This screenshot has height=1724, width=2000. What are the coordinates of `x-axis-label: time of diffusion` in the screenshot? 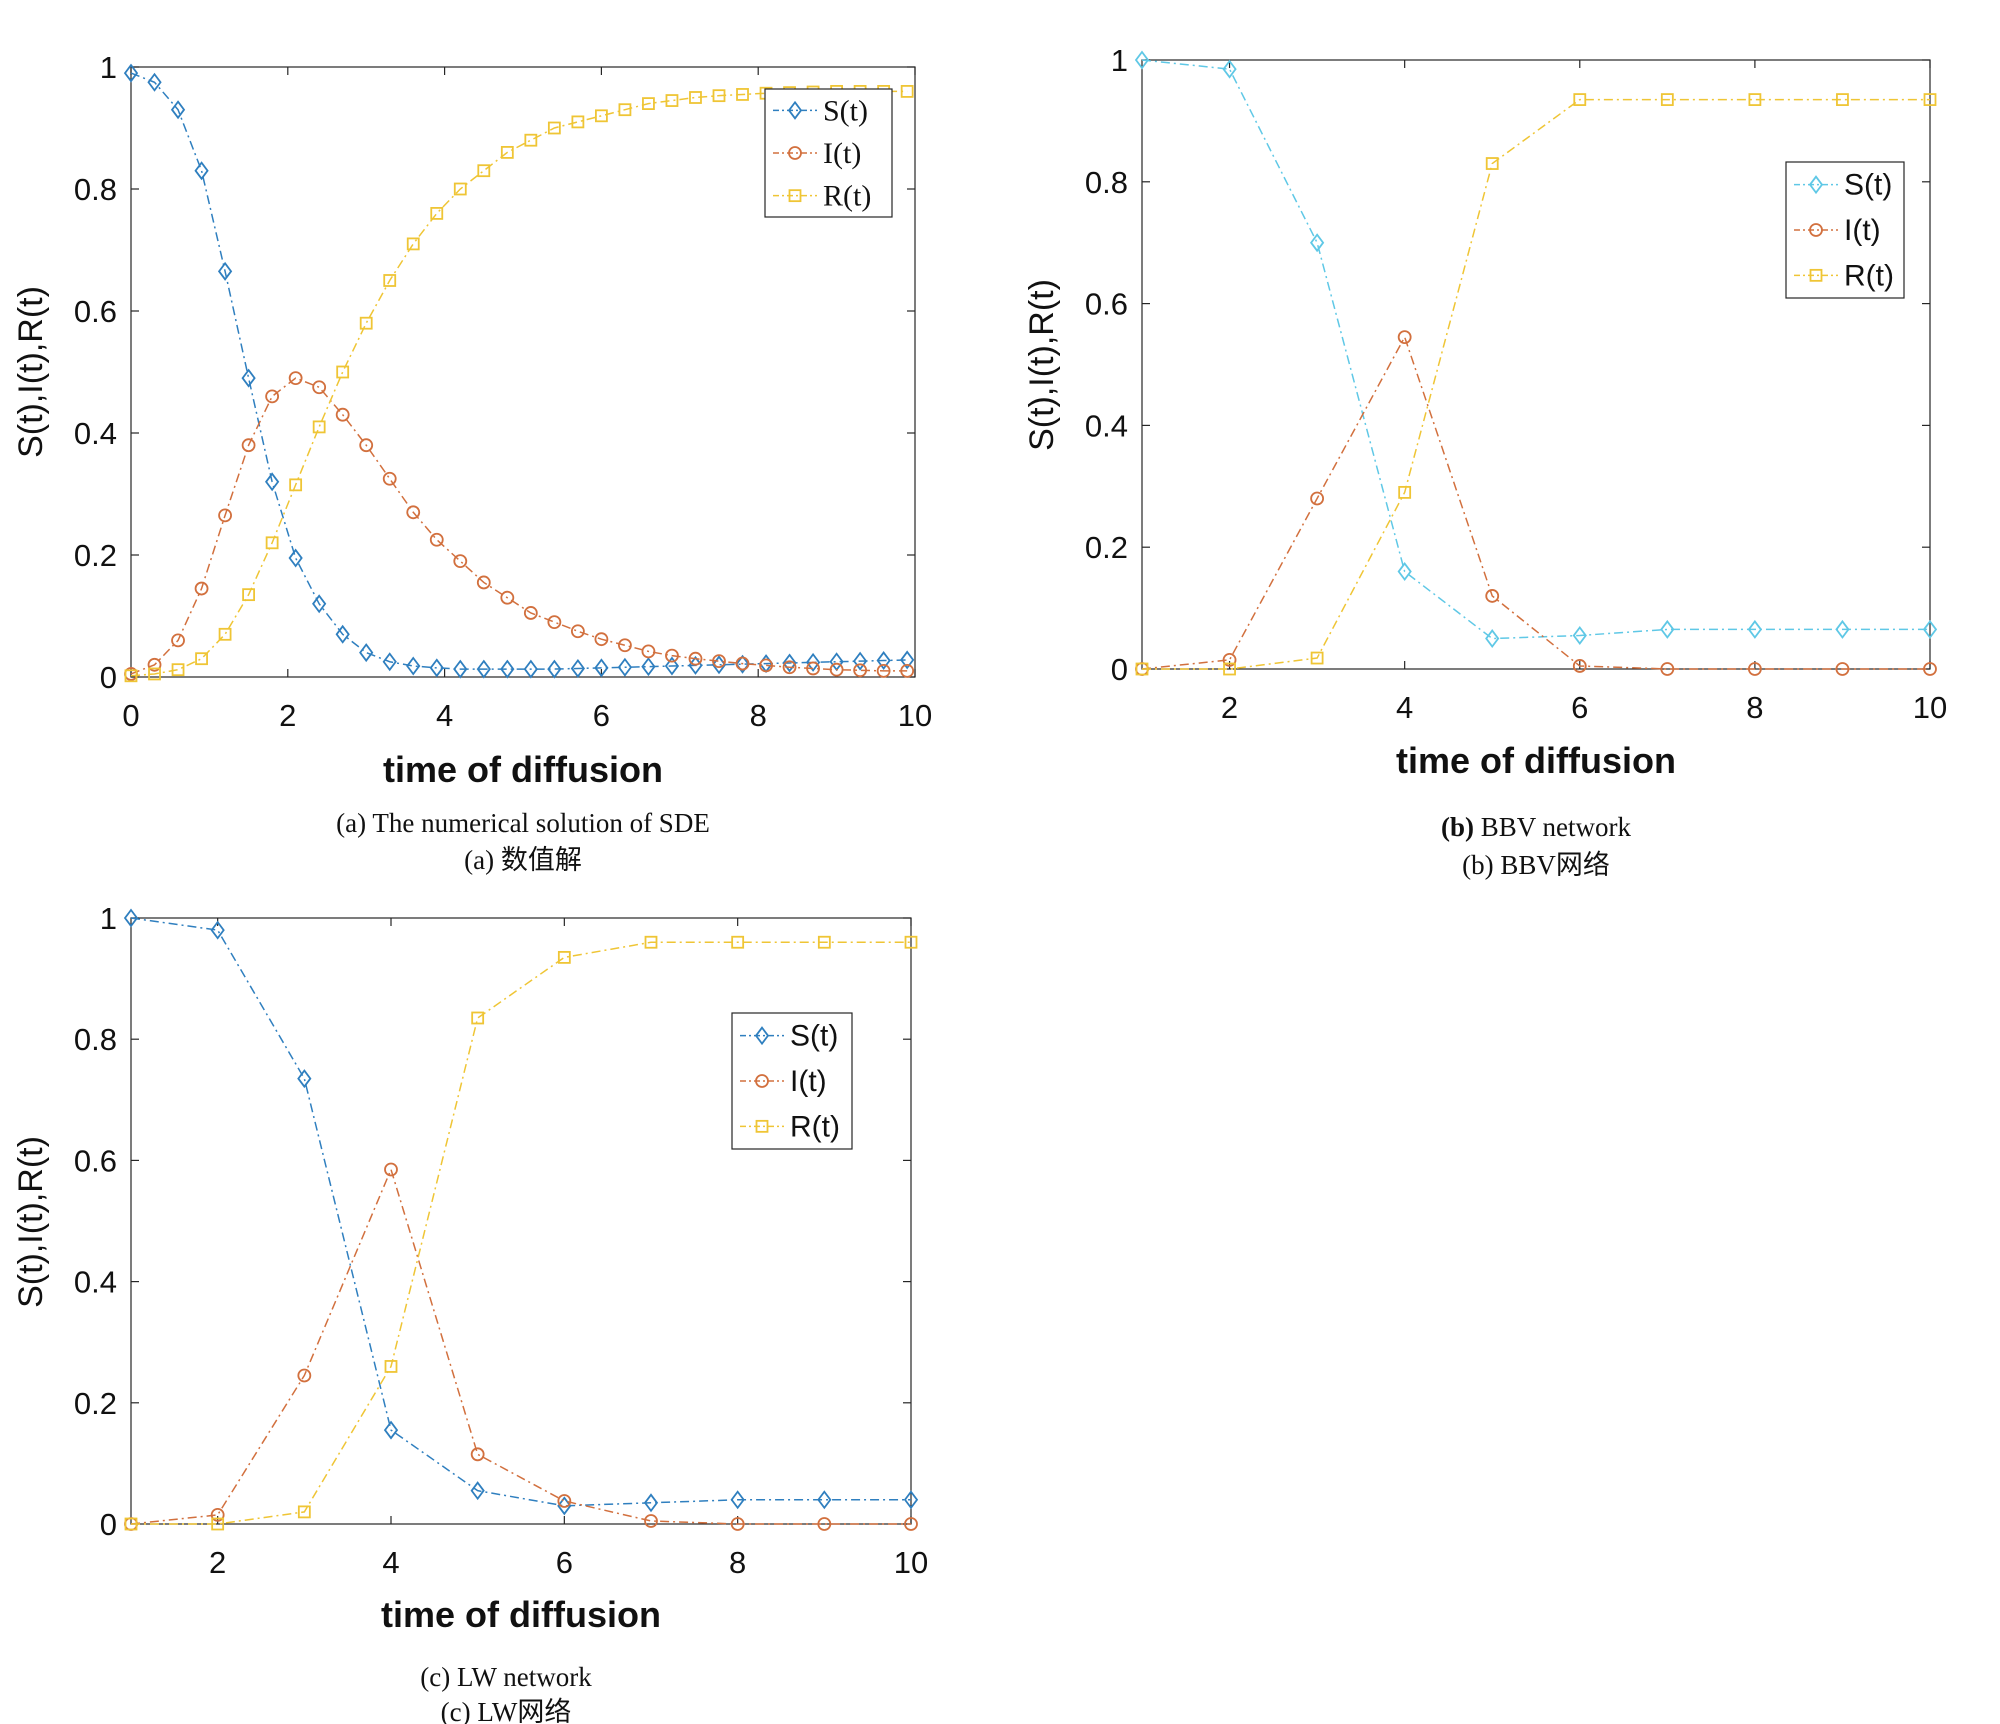 It's located at (1536, 760).